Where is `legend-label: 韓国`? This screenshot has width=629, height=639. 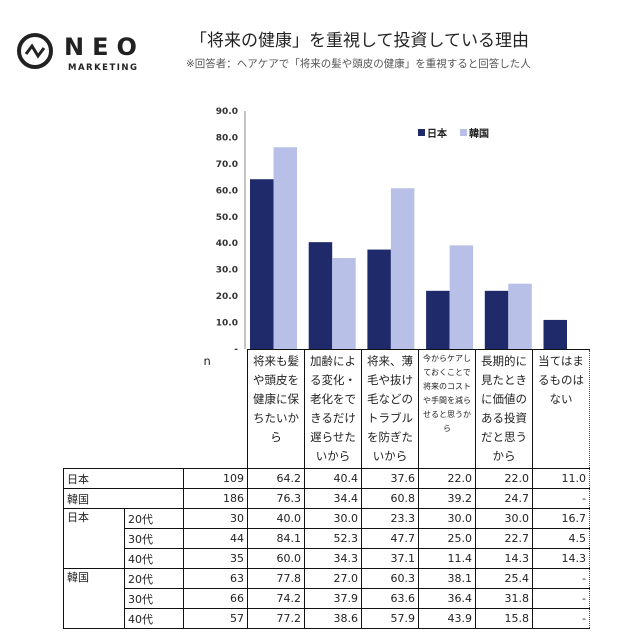 legend-label: 韓国 is located at coordinates (479, 133).